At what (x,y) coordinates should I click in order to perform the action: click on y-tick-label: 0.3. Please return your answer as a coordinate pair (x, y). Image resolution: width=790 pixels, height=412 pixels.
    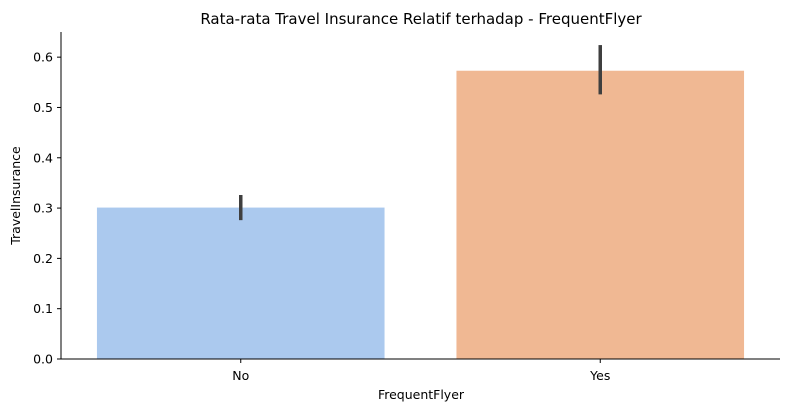
    Looking at the image, I should click on (43, 208).